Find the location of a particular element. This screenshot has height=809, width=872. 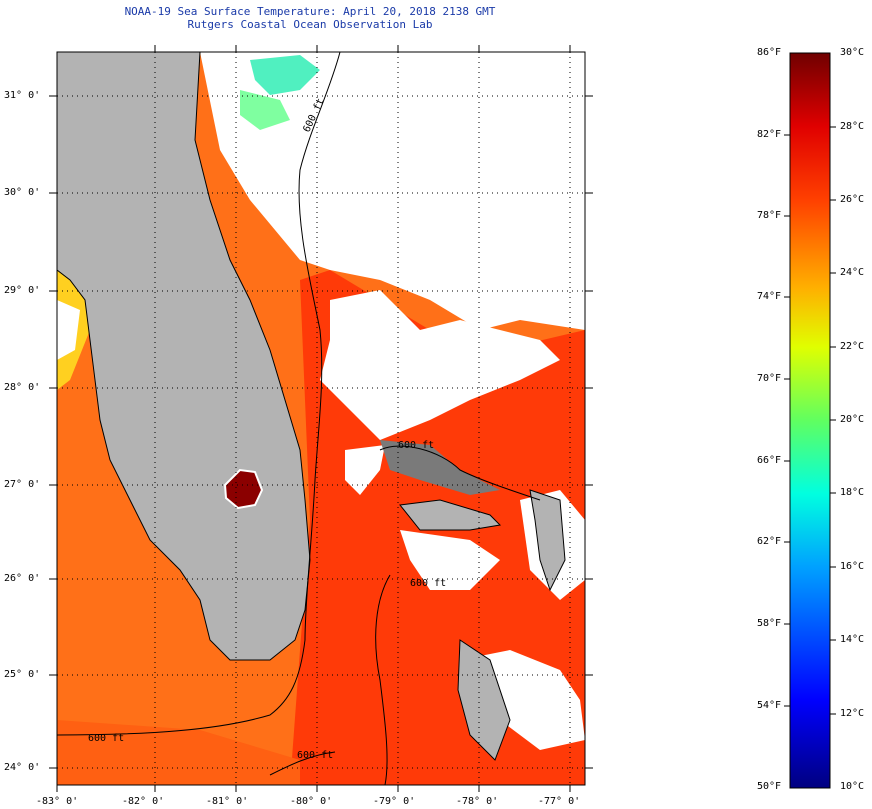

colorbar-c-label: 28°C is located at coordinates (852, 126).